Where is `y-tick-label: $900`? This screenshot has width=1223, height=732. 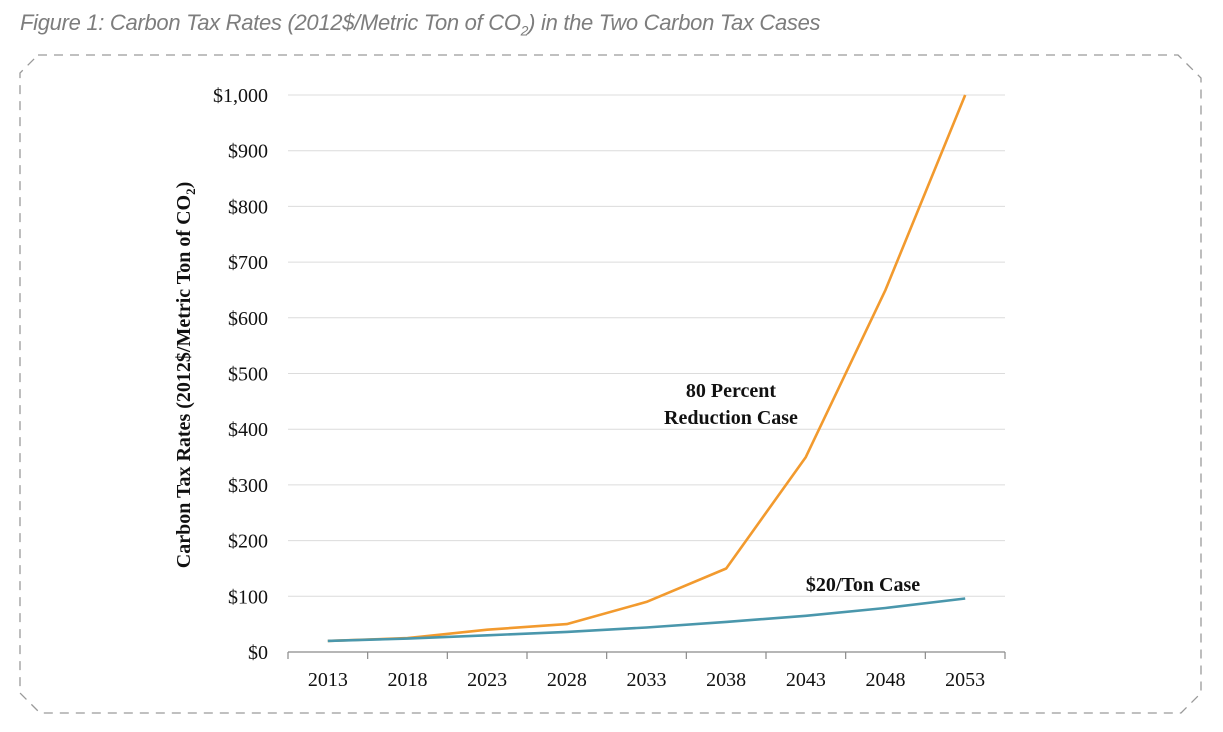
y-tick-label: $900 is located at coordinates (248, 152).